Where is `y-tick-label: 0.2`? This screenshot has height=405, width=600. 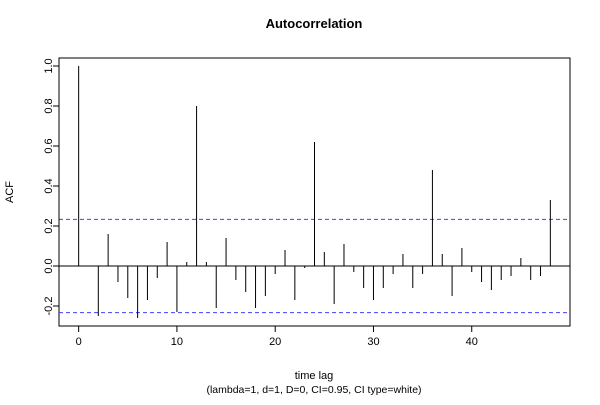
y-tick-label: 0.2 is located at coordinates (49, 225).